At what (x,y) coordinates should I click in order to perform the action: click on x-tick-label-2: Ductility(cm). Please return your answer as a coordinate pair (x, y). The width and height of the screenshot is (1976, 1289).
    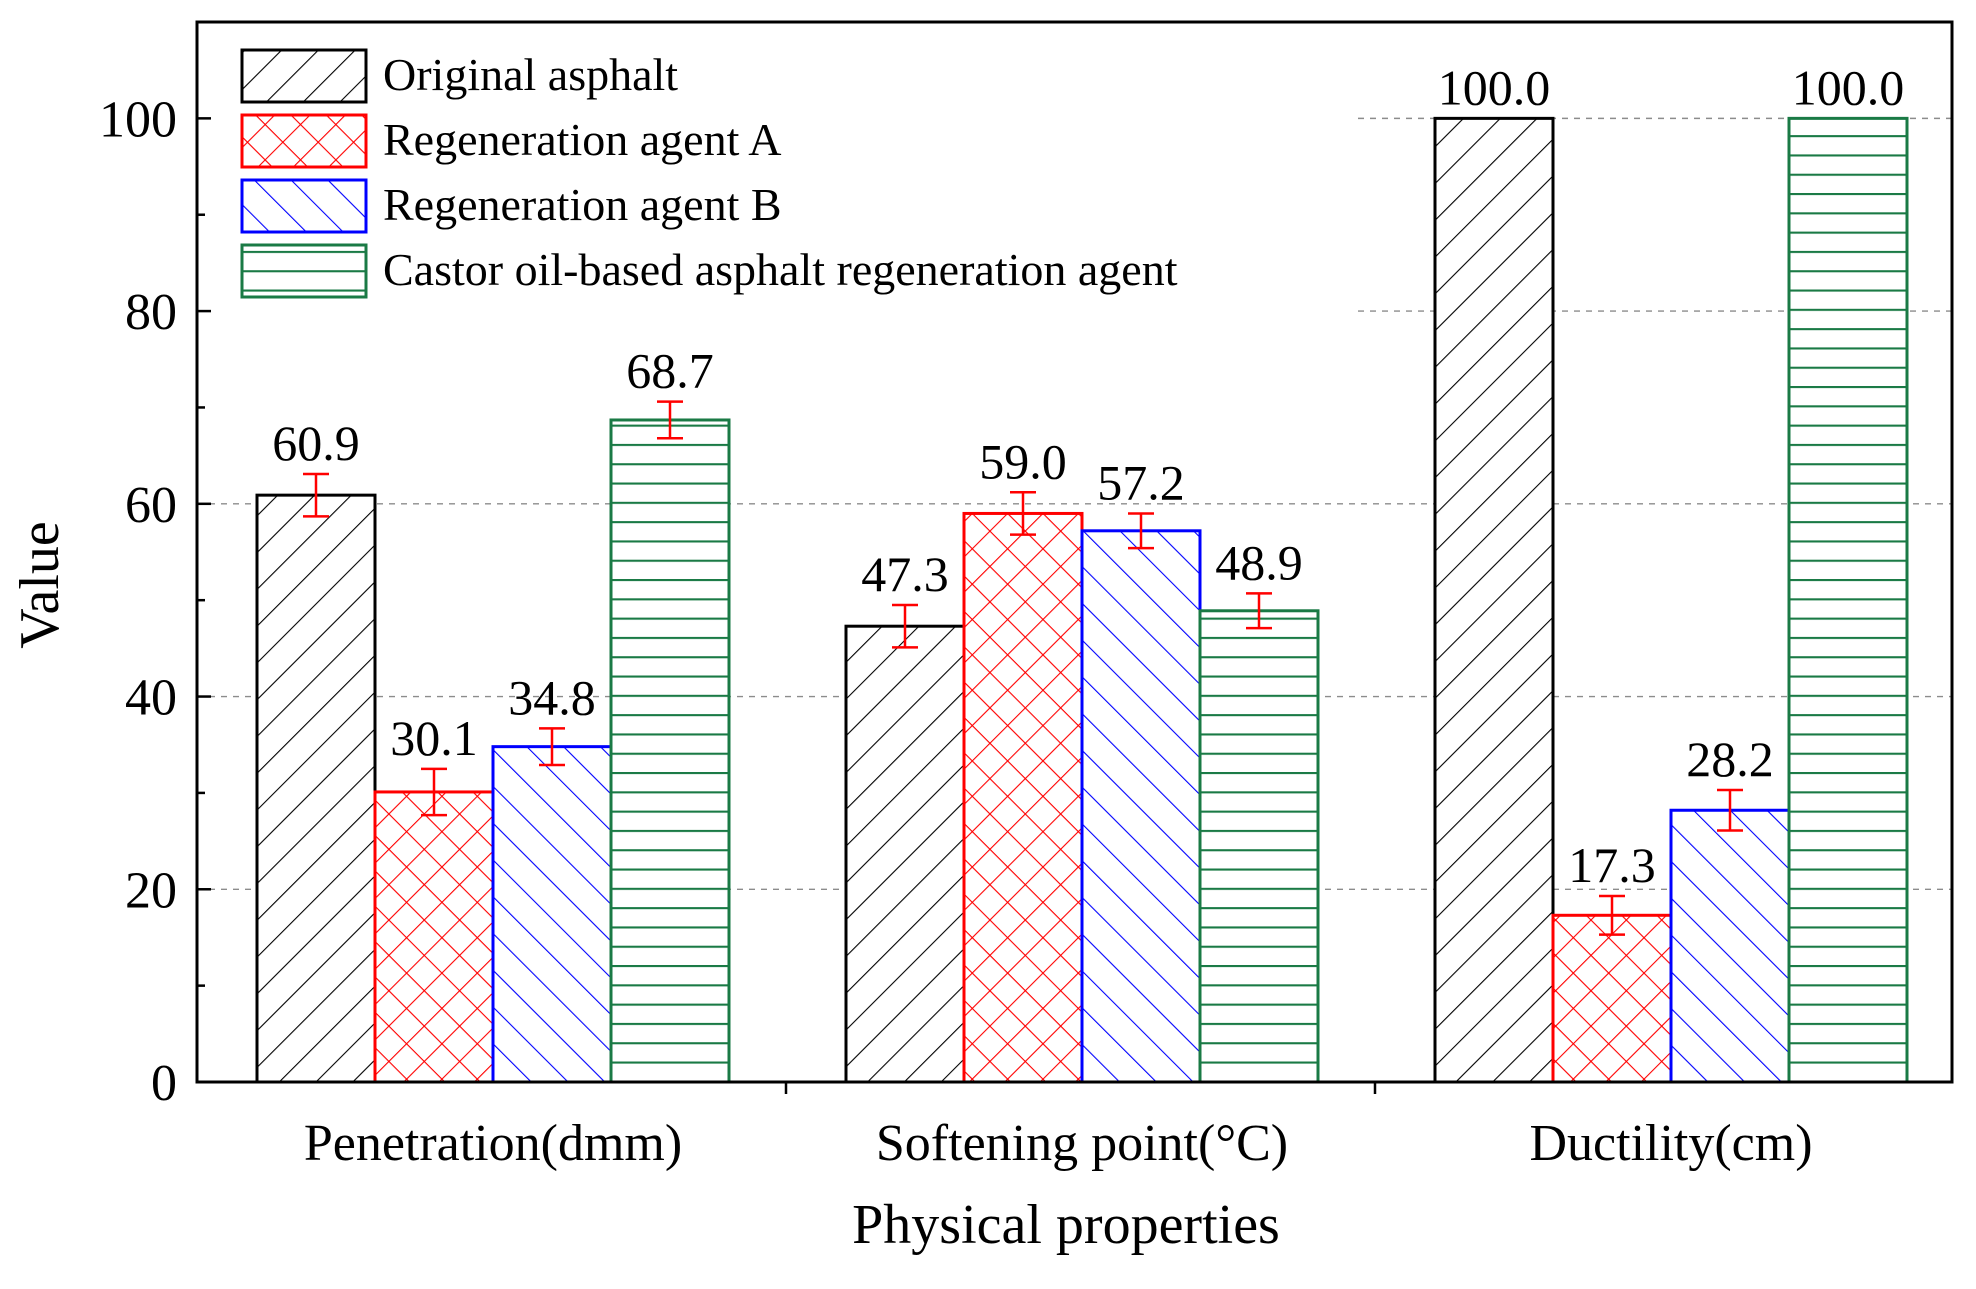
    Looking at the image, I should click on (1670, 1143).